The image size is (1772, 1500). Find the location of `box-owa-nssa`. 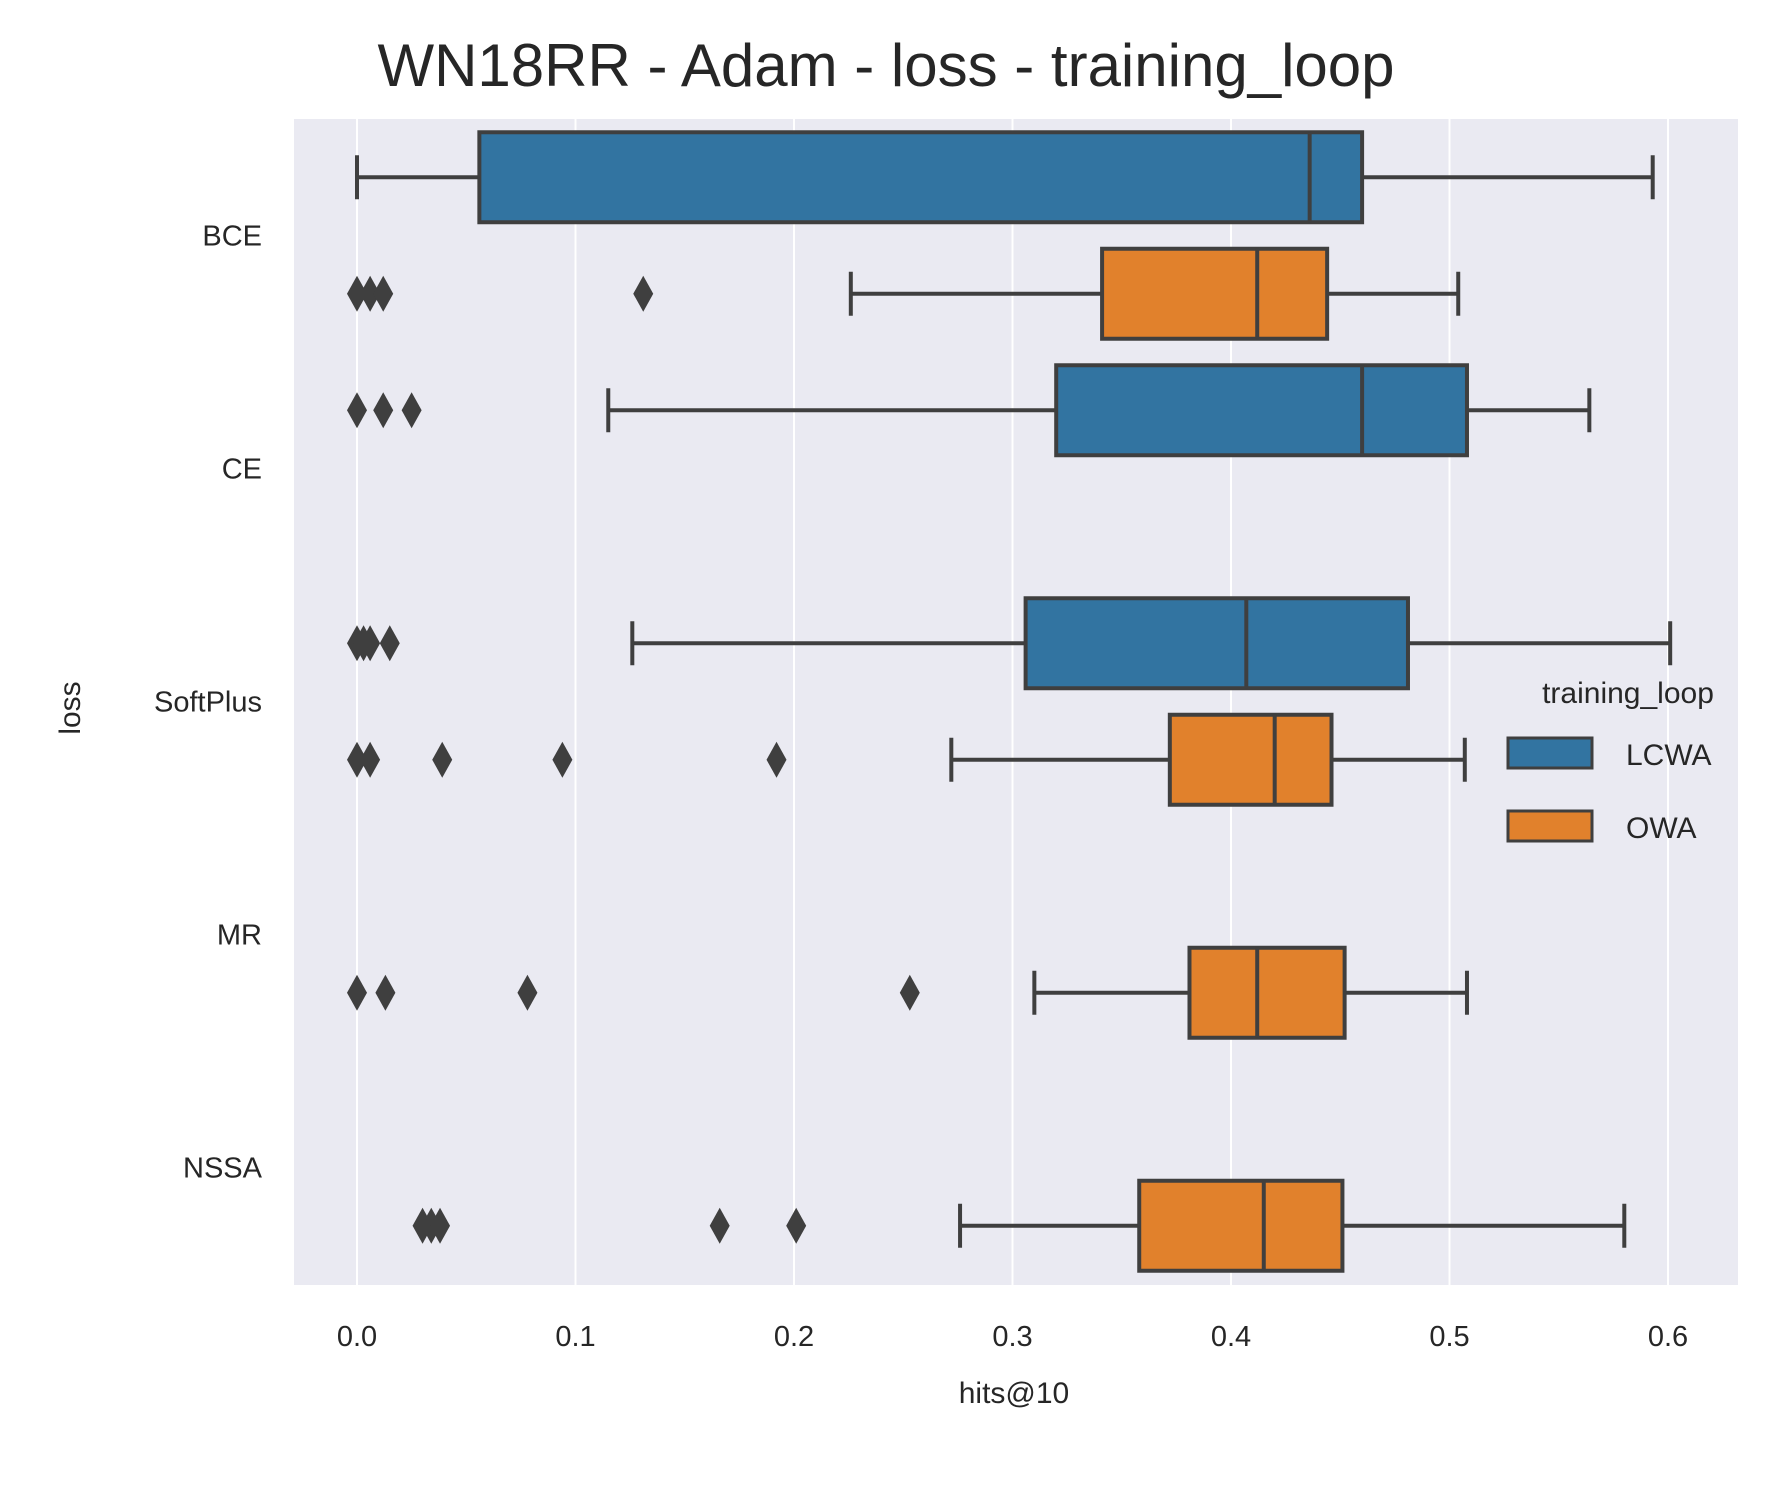

box-owa-nssa is located at coordinates (1019, 1225).